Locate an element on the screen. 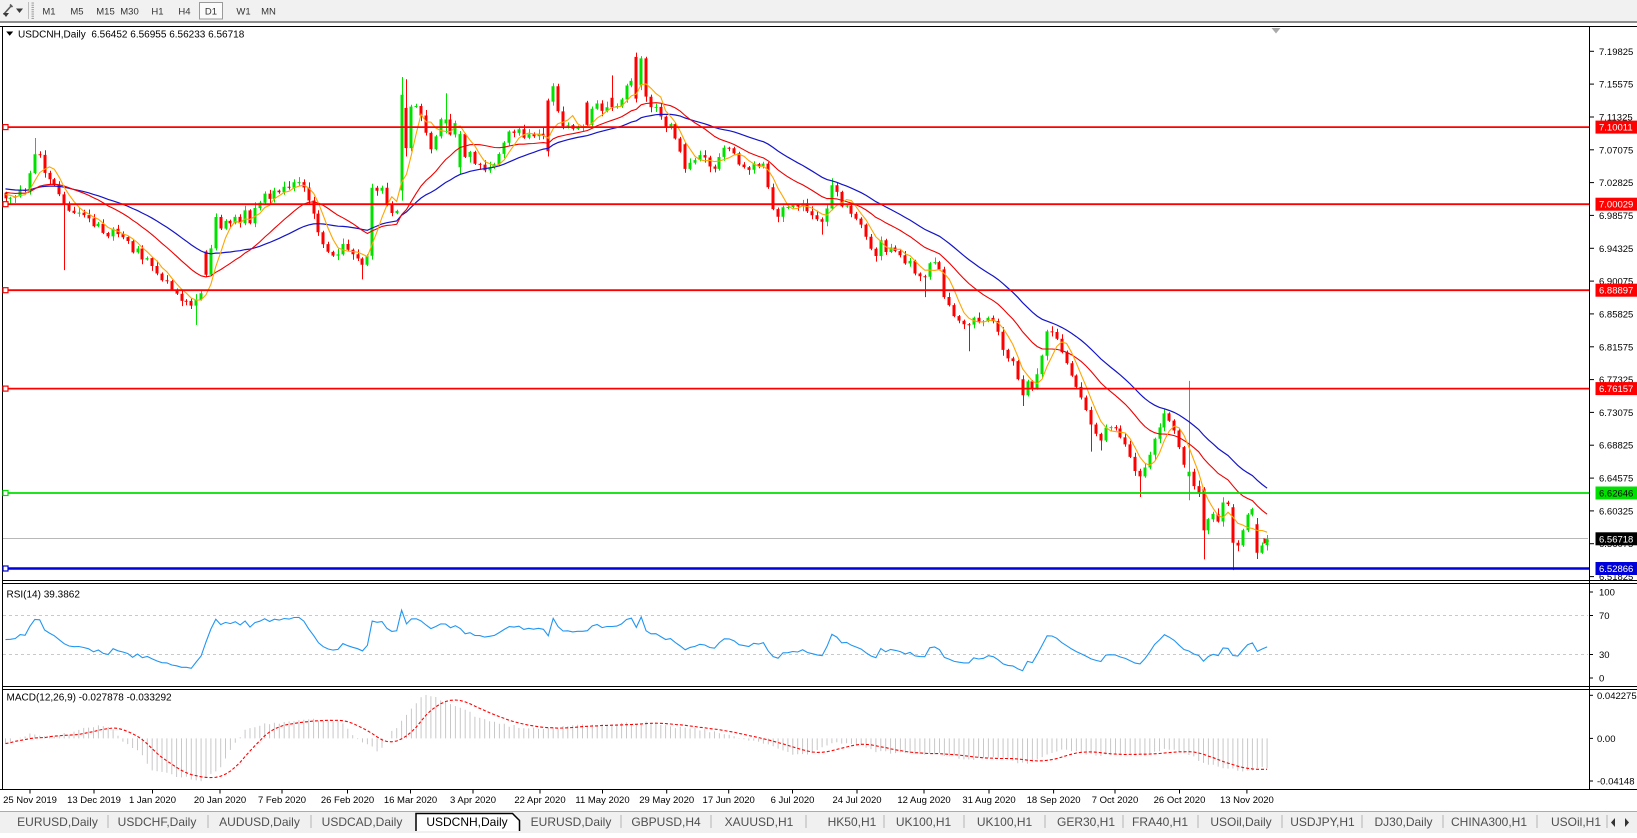 The image size is (1637, 838). svg-text: 20 Jan 2020 is located at coordinates (220, 800).